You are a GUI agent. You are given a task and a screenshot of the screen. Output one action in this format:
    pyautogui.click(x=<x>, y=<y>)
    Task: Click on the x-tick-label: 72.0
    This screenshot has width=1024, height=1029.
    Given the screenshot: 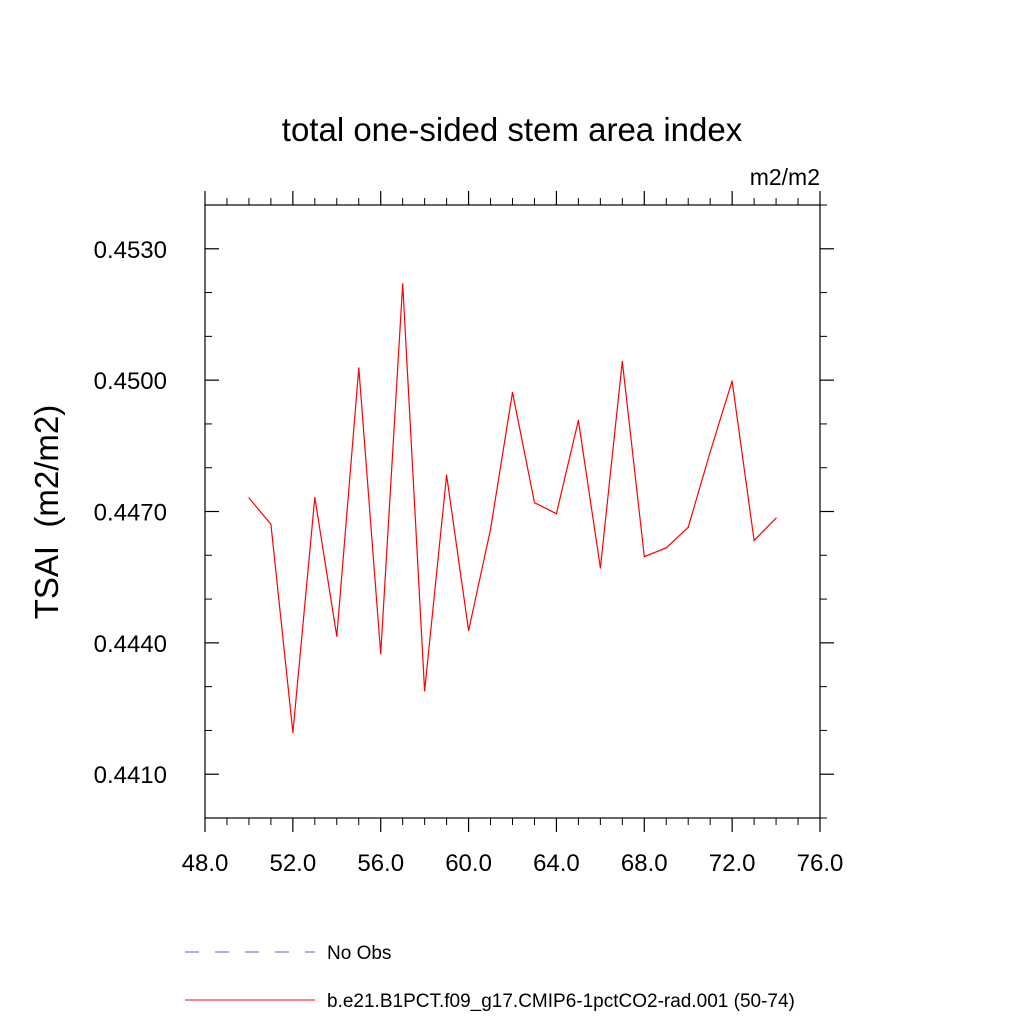 What is the action you would take?
    pyautogui.click(x=732, y=863)
    